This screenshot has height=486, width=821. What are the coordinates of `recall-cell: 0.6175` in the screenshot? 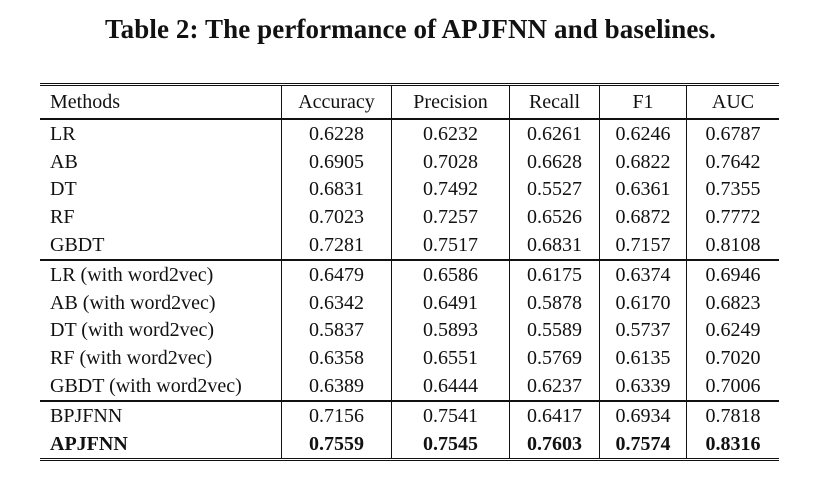 It's located at (554, 273).